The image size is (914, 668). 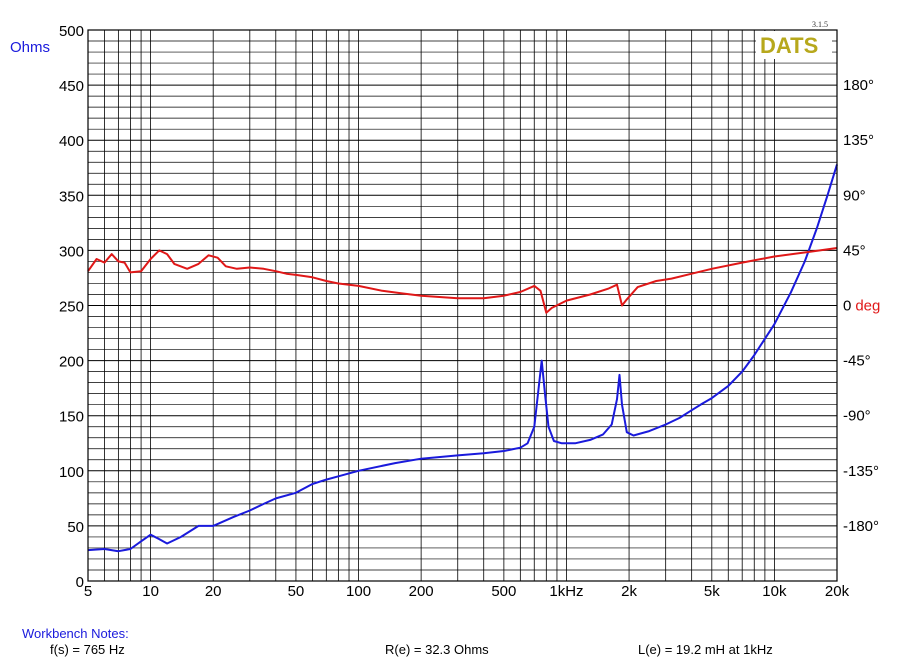 I want to click on y-right-tick-label: 0 deg, so click(x=861, y=306).